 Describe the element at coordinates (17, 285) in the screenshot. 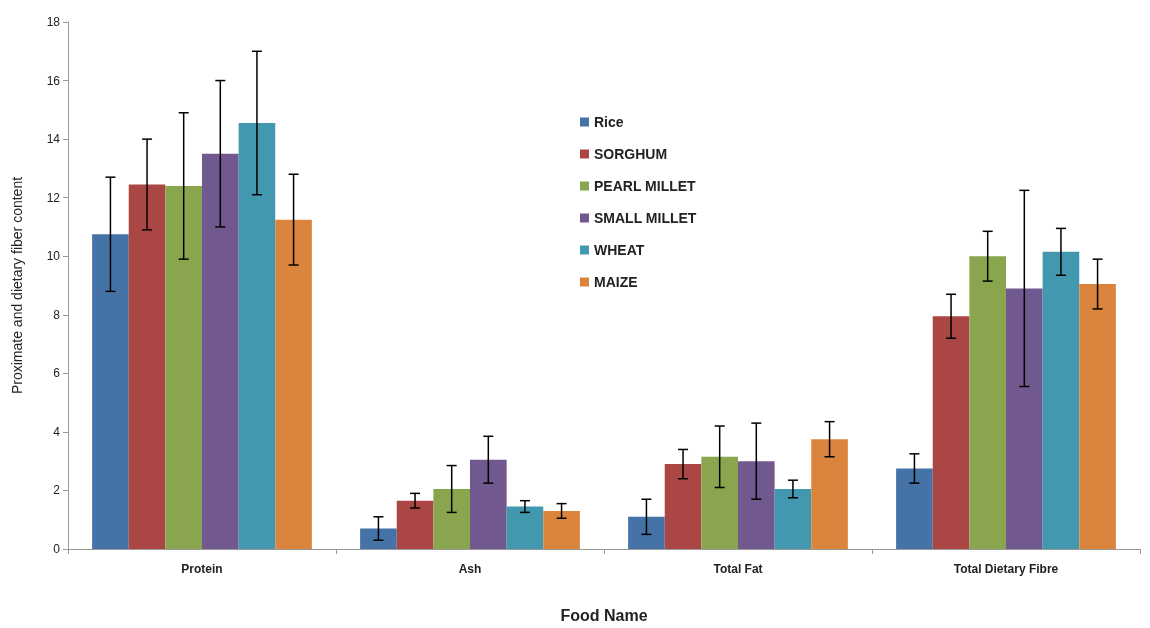

I see `y-axis-title: Proximate and dietary fiber content` at that location.